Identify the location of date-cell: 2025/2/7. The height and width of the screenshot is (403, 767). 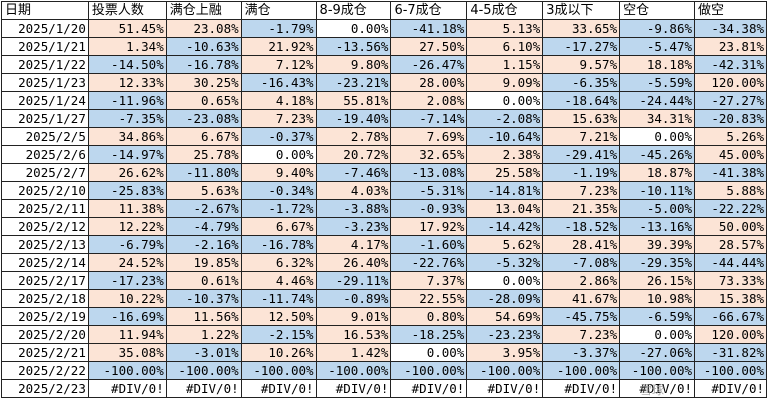
(45, 172).